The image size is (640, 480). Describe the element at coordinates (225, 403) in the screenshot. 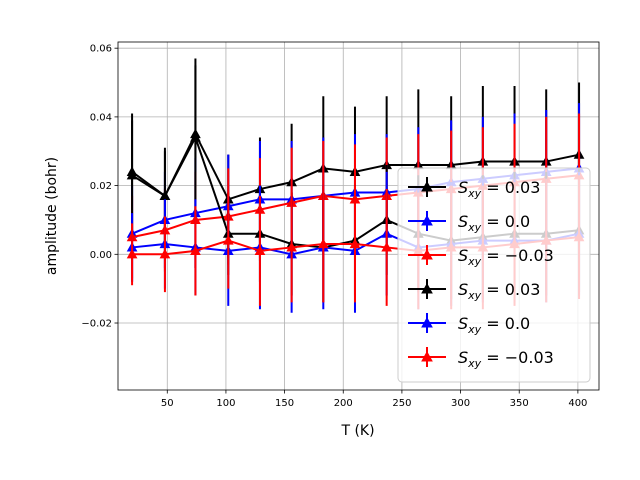

I see `x-tick-label: 100` at that location.